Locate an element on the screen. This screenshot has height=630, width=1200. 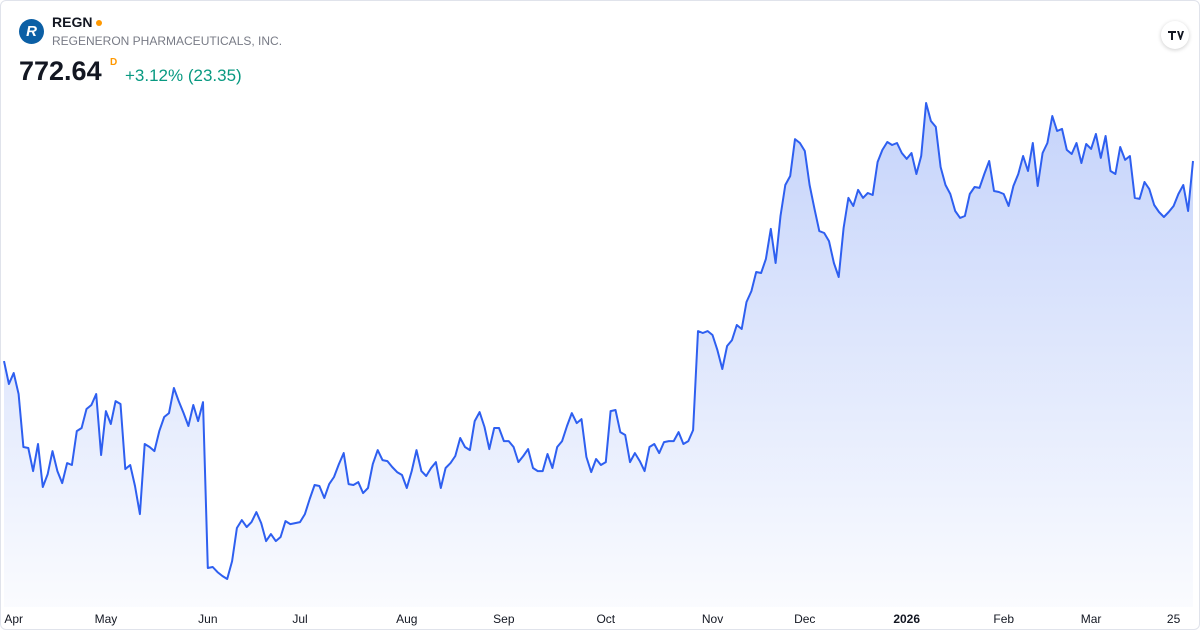
x-tick-label: Jul is located at coordinates (299, 619).